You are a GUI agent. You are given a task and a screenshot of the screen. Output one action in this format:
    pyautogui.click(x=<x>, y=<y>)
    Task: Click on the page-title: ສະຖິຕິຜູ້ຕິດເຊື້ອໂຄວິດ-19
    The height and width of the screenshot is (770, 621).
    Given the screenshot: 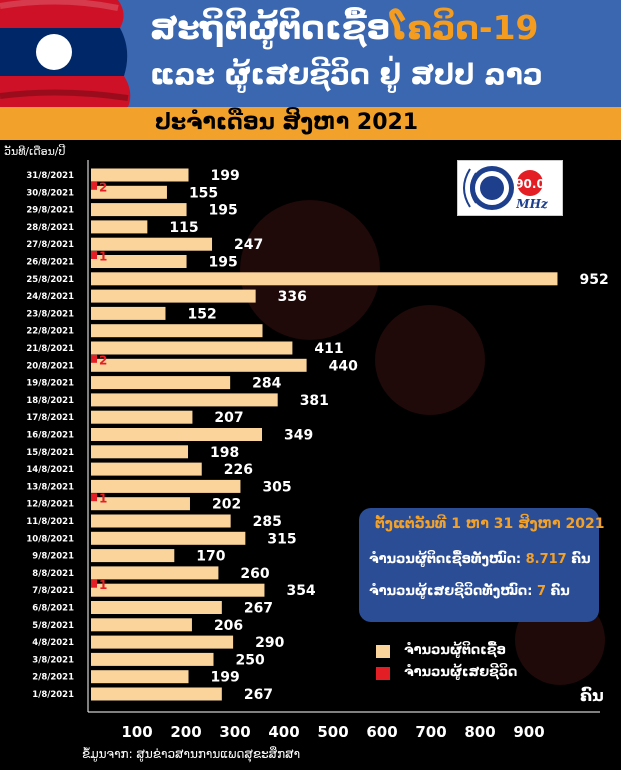 What is the action you would take?
    pyautogui.click(x=344, y=27)
    